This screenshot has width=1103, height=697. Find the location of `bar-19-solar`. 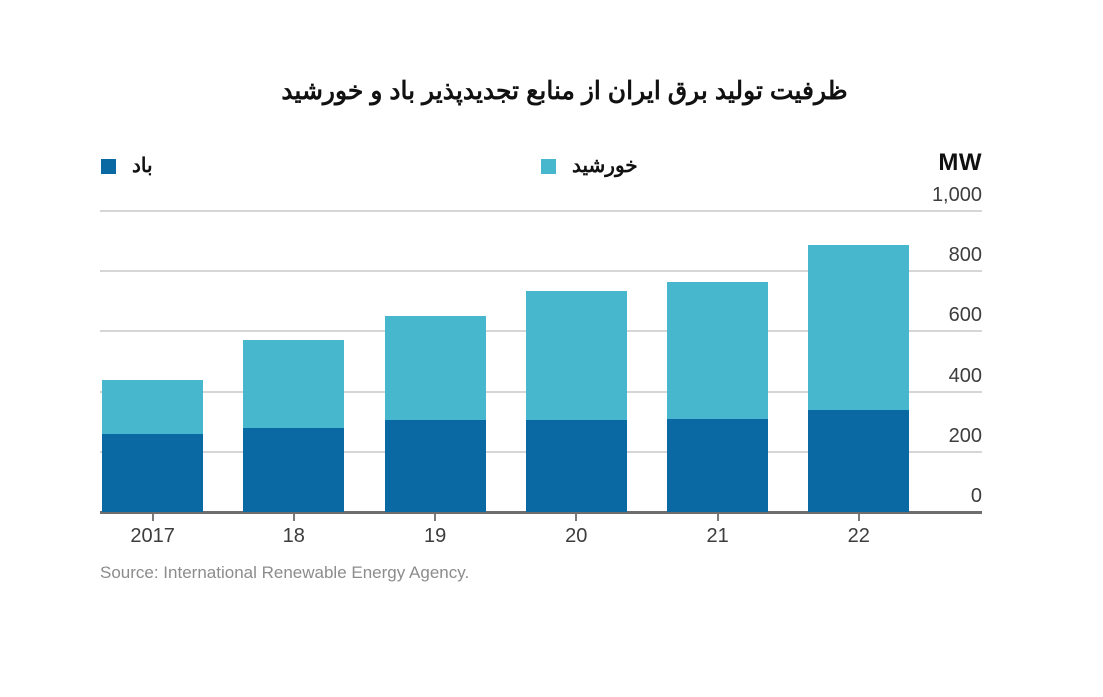

bar-19-solar is located at coordinates (435, 368).